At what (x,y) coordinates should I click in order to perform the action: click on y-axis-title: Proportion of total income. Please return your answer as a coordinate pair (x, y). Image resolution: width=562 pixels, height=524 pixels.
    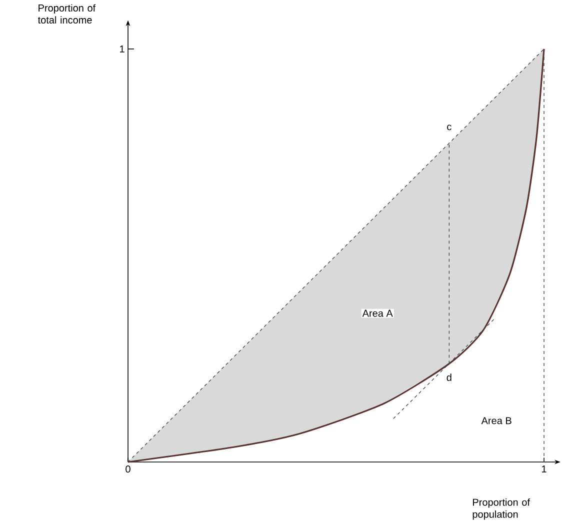
    Looking at the image, I should click on (67, 14).